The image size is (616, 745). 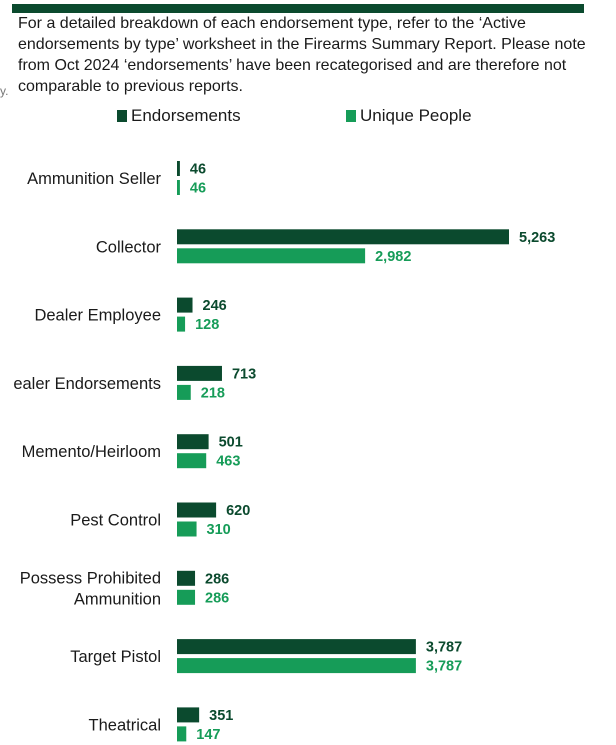 What do you see at coordinates (188, 715) in the screenshot?
I see `bar-endorsements-theatrical` at bounding box center [188, 715].